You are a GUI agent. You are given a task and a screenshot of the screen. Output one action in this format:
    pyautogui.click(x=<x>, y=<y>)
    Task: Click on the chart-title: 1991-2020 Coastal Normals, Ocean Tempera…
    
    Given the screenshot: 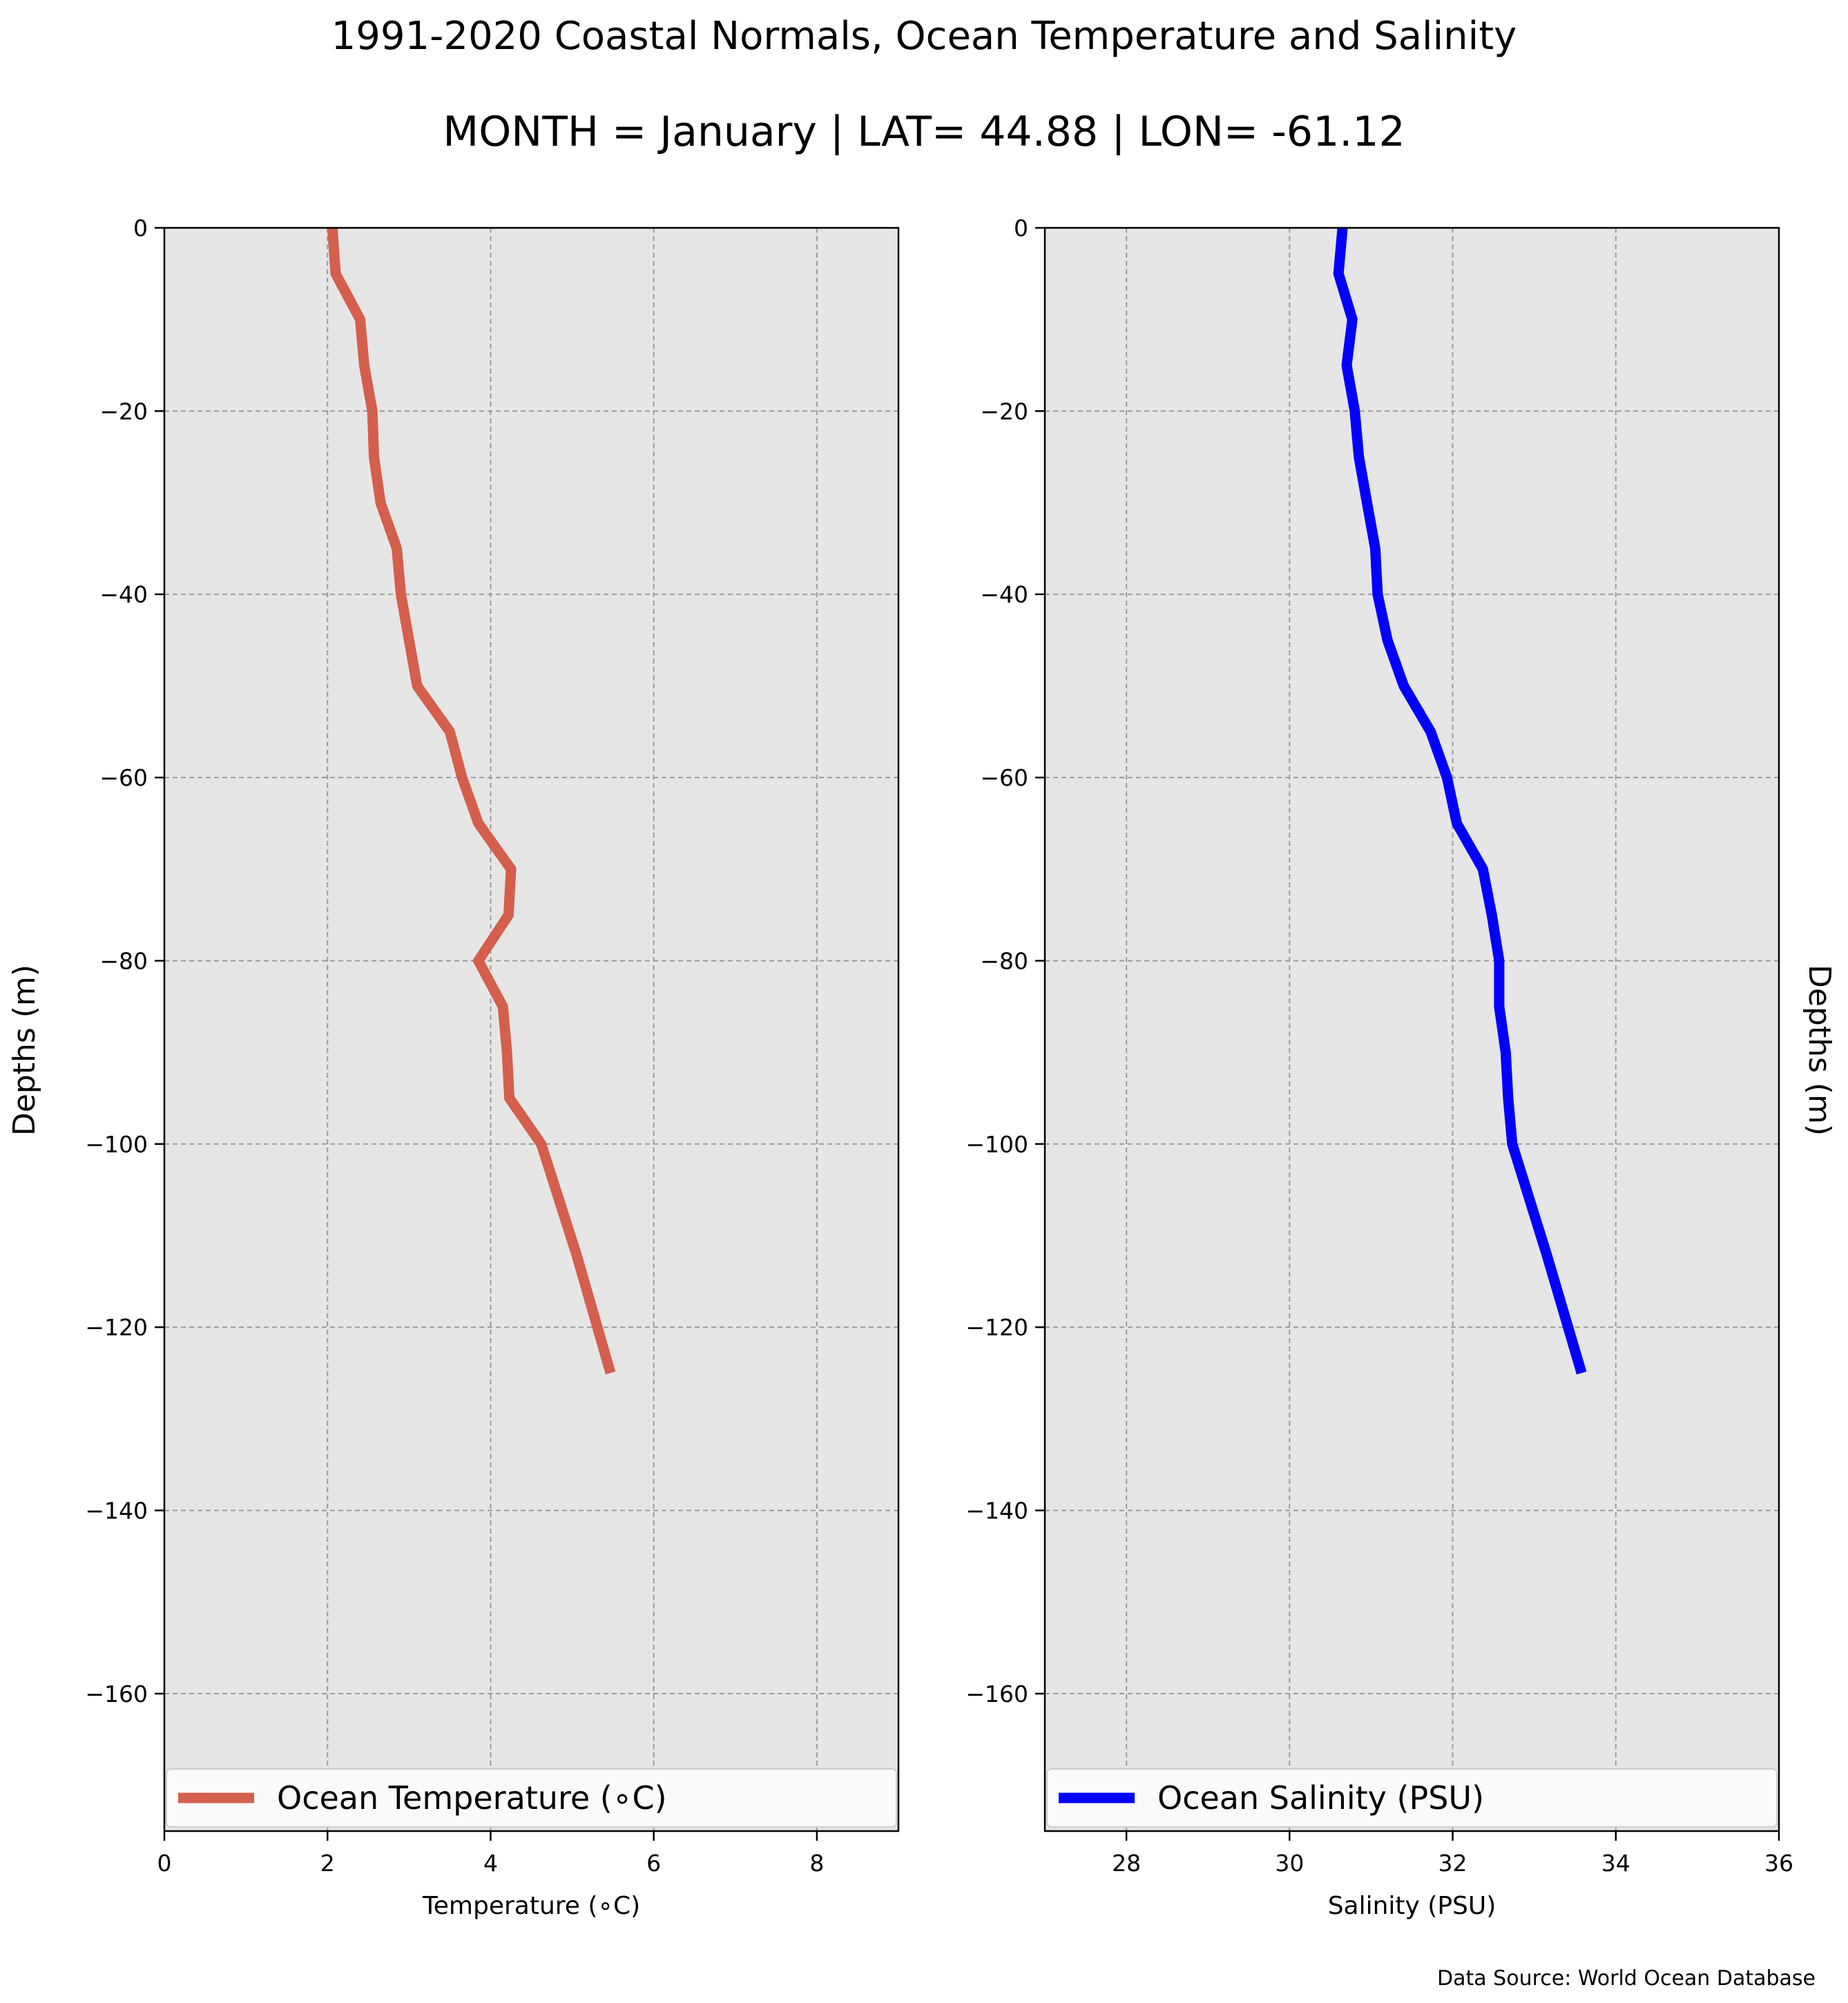 What is the action you would take?
    pyautogui.click(x=924, y=36)
    